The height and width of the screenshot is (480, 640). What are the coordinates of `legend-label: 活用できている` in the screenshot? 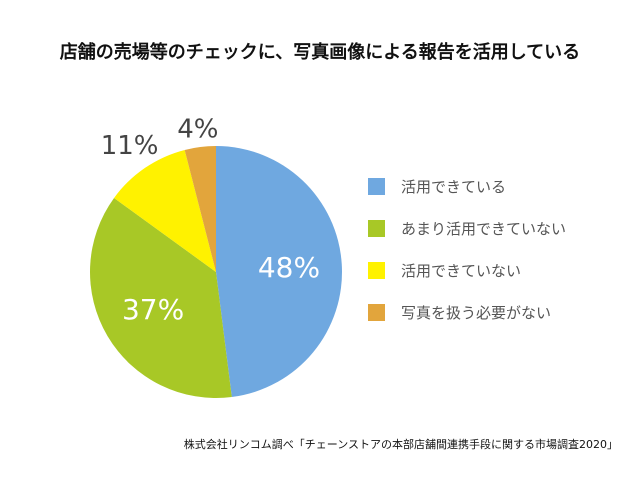 It's located at (454, 186).